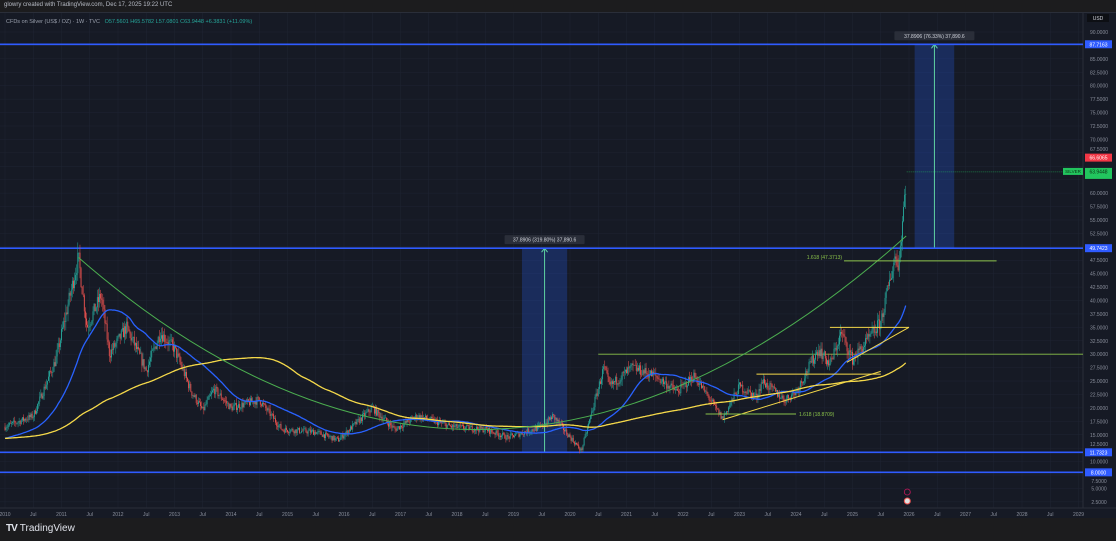 This screenshot has width=1116, height=541. Describe the element at coordinates (40, 528) in the screenshot. I see `tradingview-logo: TV TradingView` at that location.